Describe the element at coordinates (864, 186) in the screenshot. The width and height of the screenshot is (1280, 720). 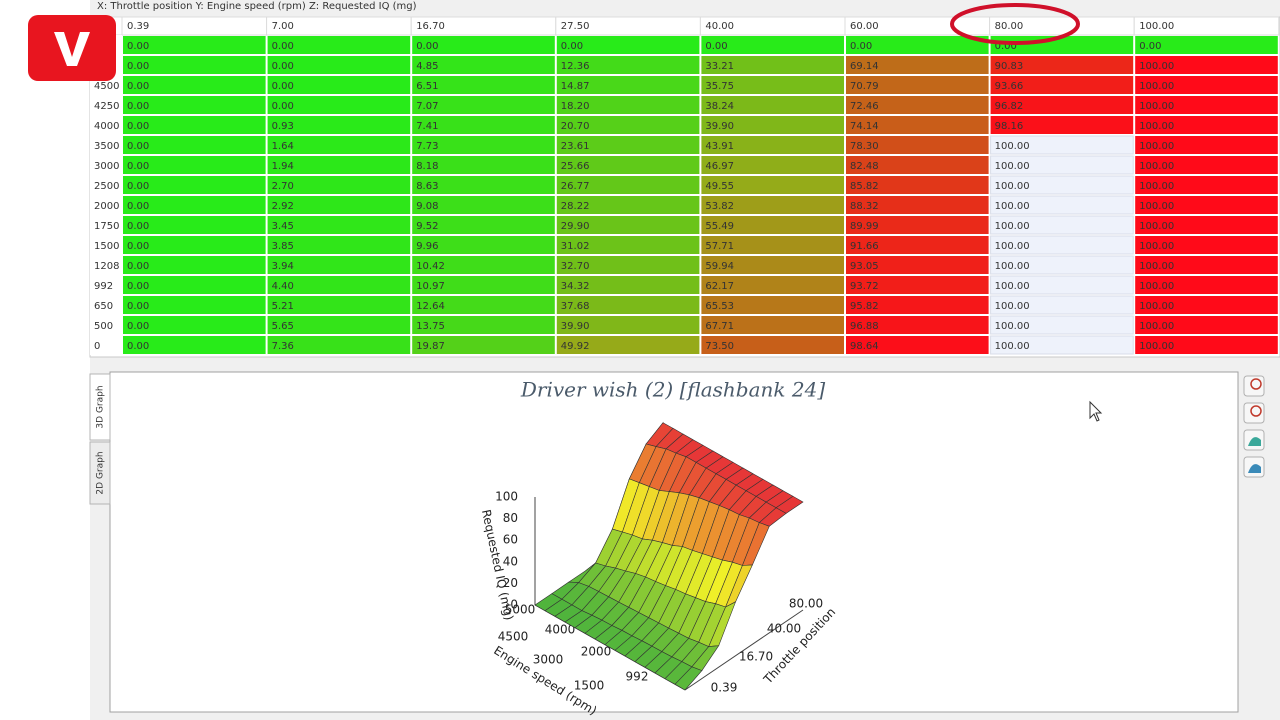
I see `cell-value: 85.82` at that location.